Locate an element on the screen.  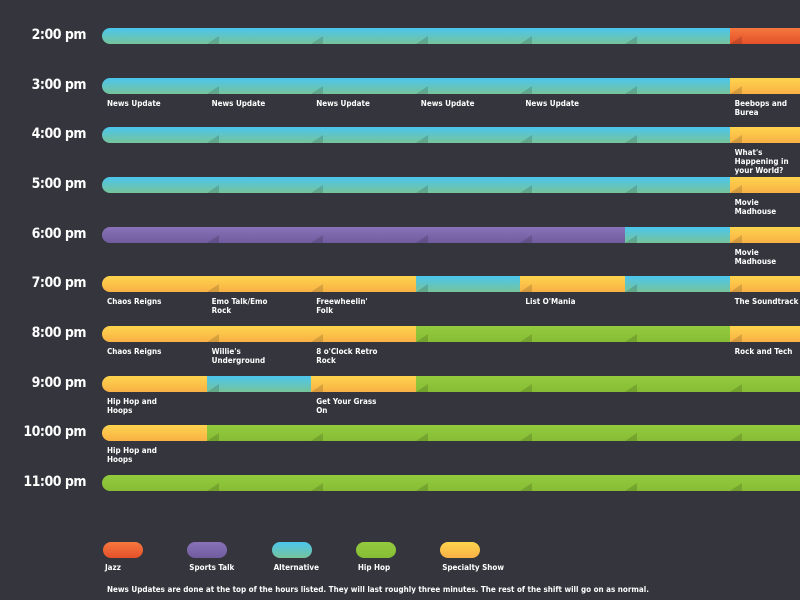
legend-label: Hip Hop is located at coordinates (374, 567).